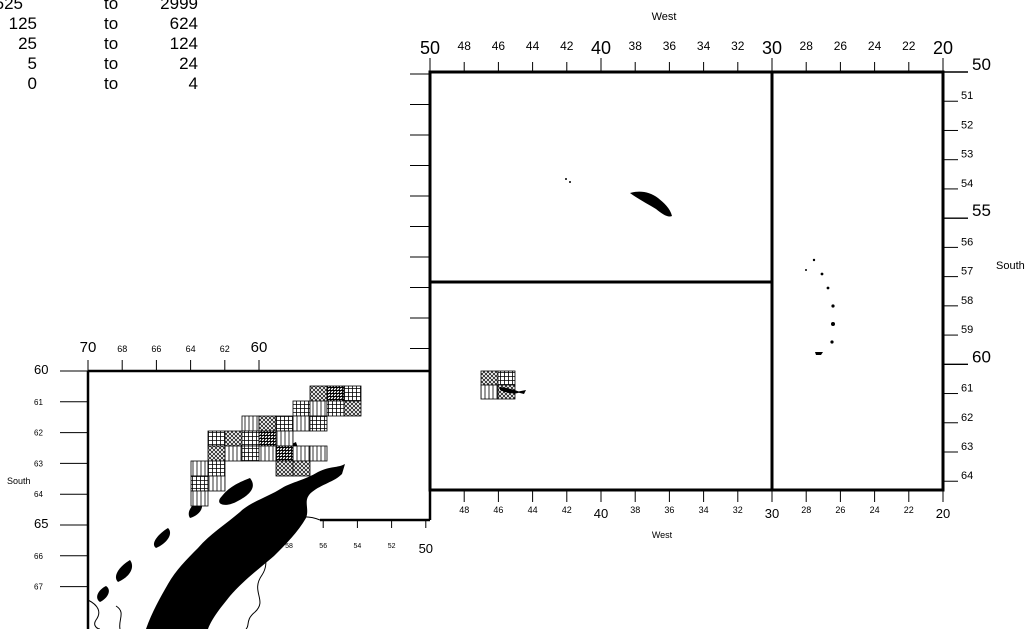  Describe the element at coordinates (967, 272) in the screenshot. I see `tick-label: 57` at that location.